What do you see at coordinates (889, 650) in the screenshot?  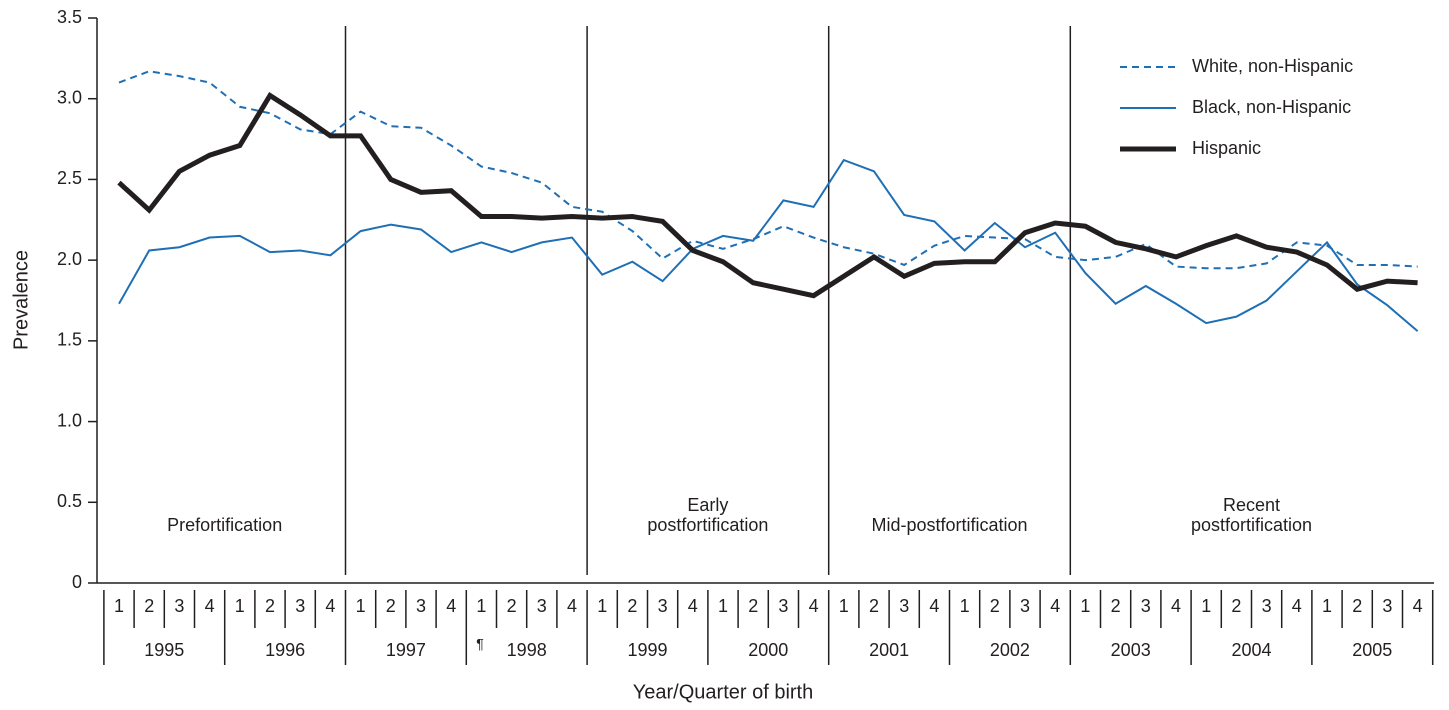 I see `year-label: 2001` at bounding box center [889, 650].